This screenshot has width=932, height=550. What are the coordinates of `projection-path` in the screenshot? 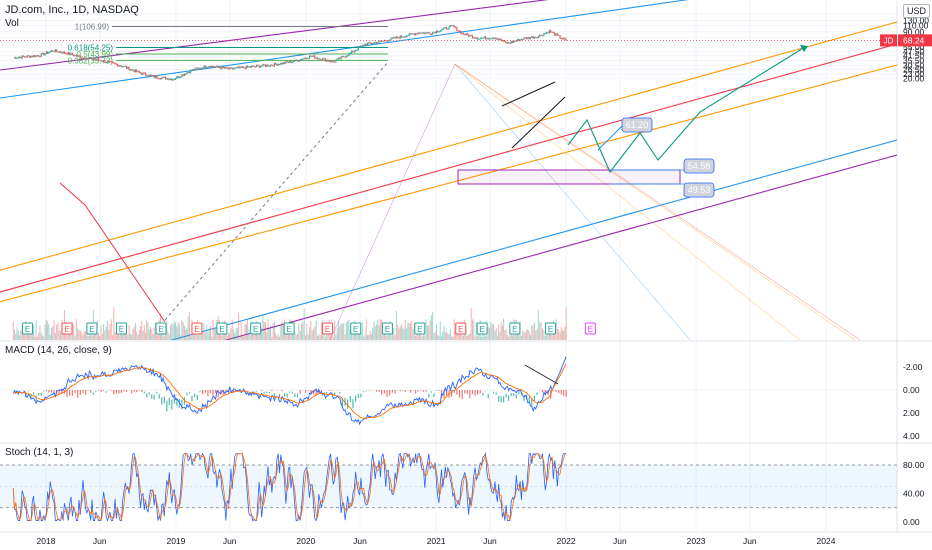 It's located at (686, 110).